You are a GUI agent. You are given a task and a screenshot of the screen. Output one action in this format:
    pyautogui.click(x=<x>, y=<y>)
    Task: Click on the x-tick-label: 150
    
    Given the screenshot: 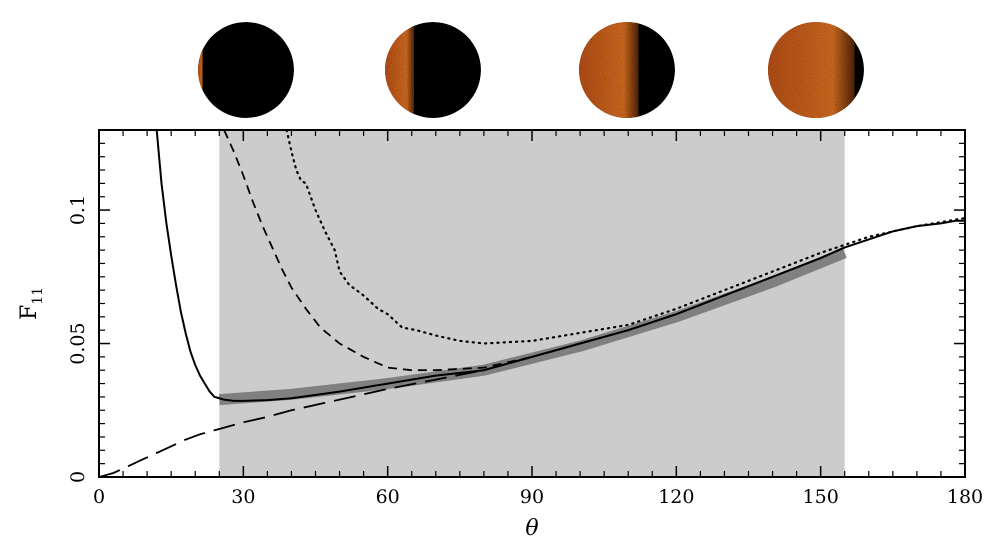 What is the action you would take?
    pyautogui.click(x=821, y=497)
    